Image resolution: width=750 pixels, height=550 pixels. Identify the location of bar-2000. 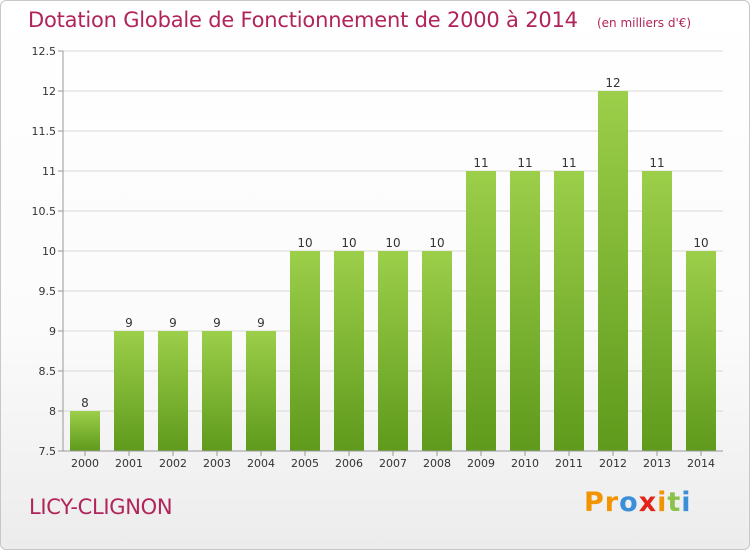
(85, 431).